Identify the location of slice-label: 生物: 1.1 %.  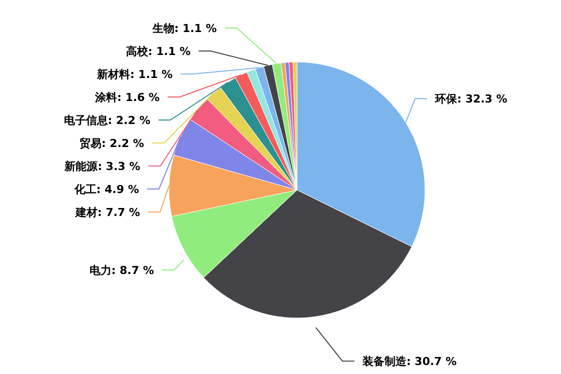
(184, 28).